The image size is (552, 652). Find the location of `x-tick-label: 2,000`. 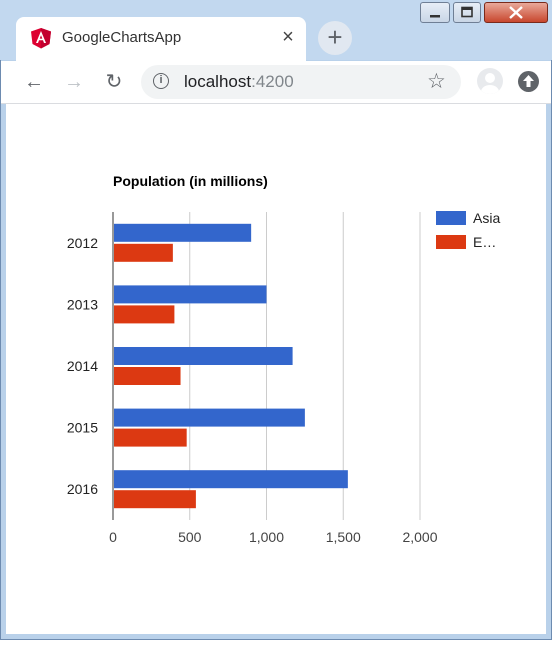

x-tick-label: 2,000 is located at coordinates (419, 537).